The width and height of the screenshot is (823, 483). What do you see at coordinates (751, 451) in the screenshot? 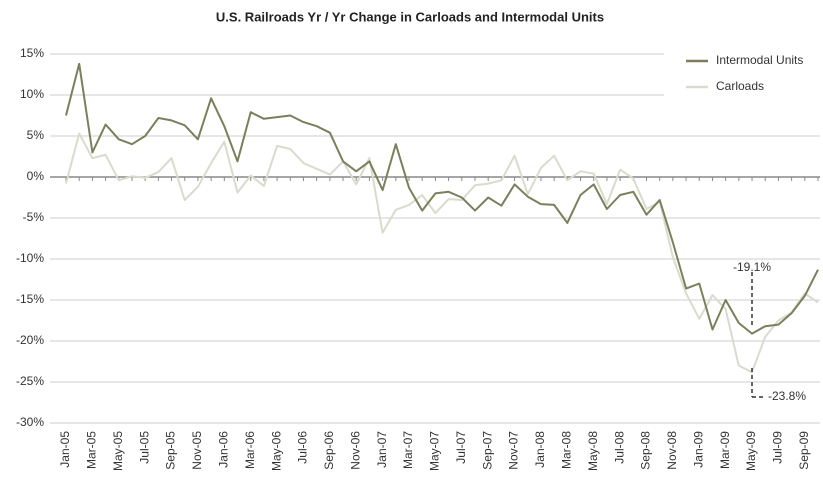
I see `x-tick-label: May-09` at bounding box center [751, 451].